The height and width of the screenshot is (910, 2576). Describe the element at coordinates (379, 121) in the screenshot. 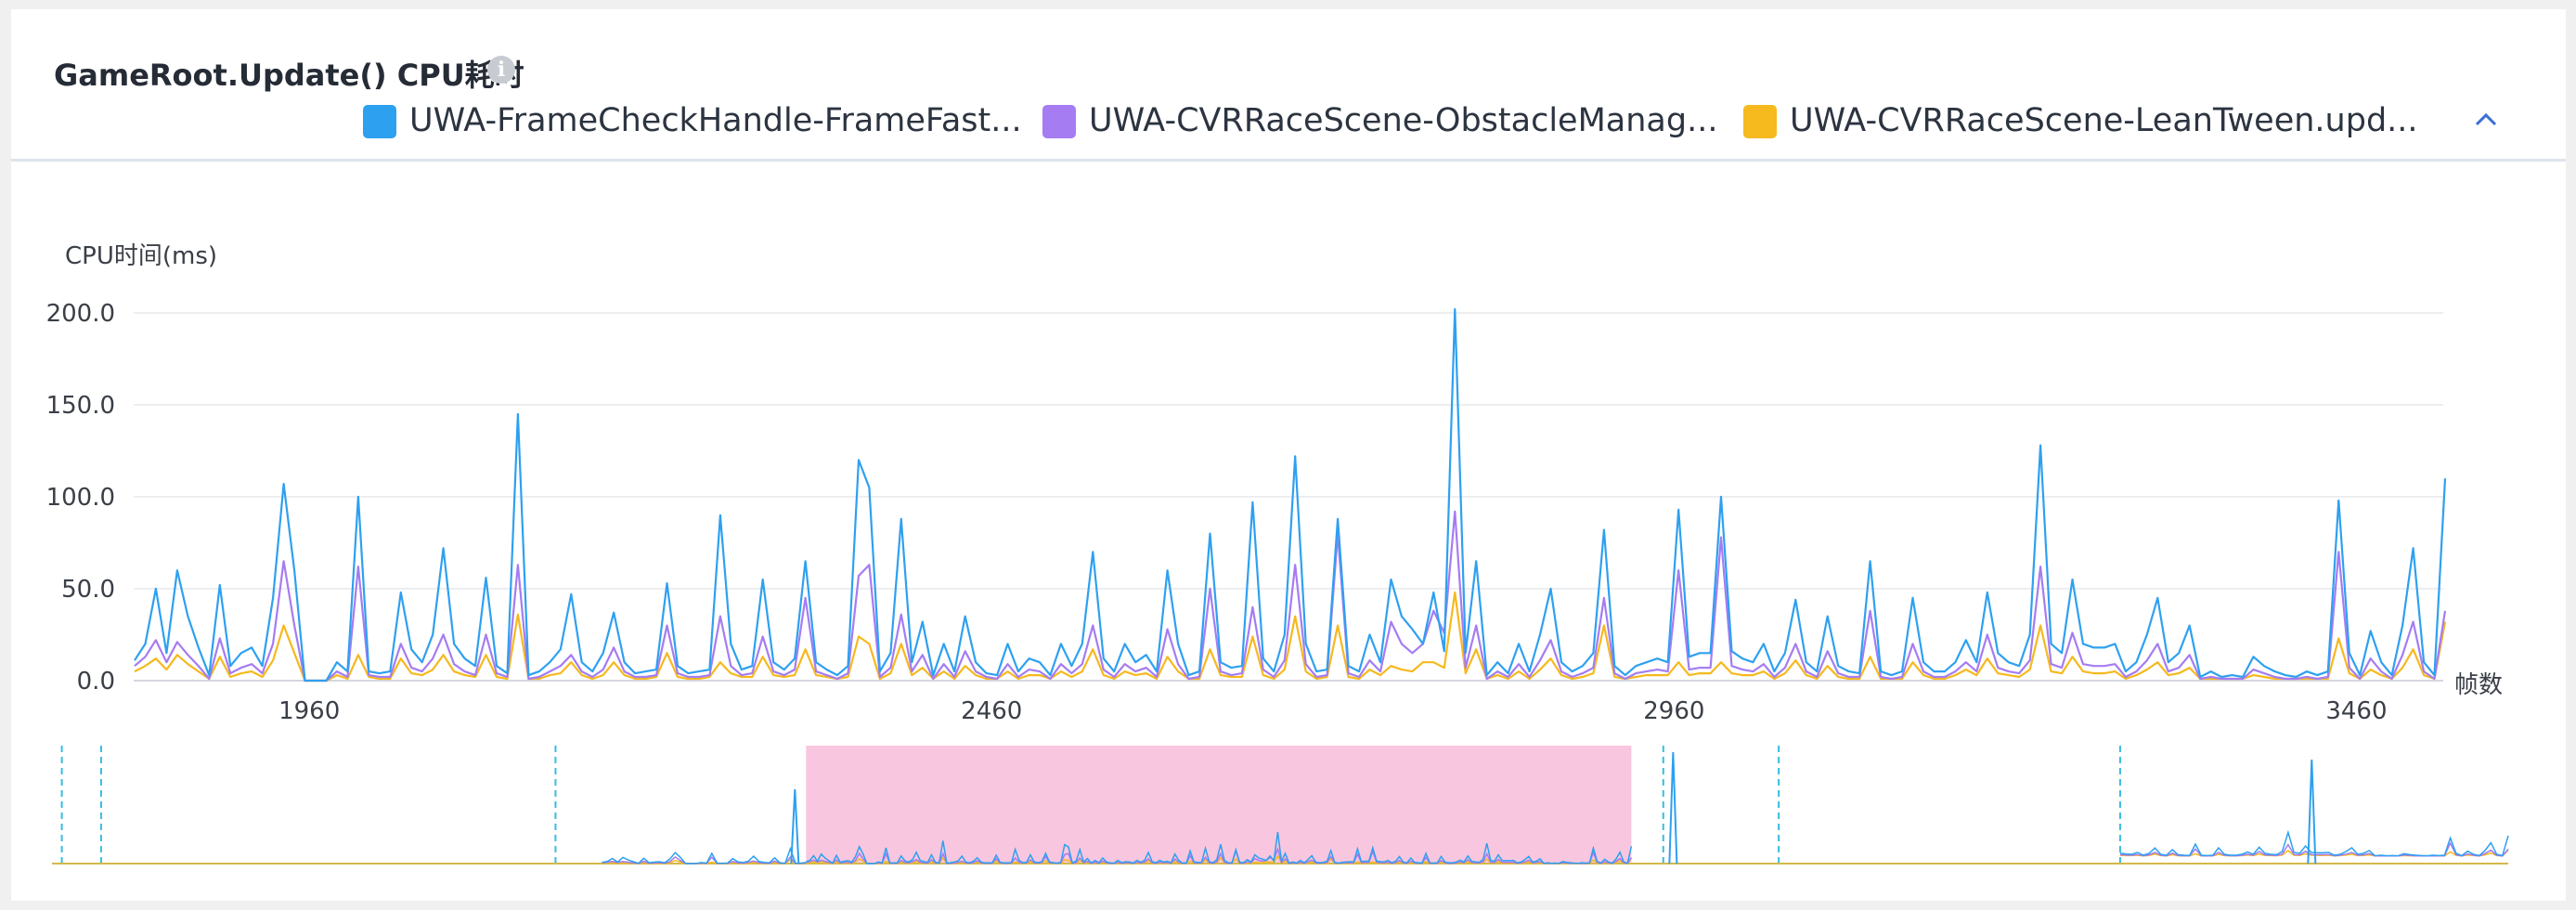

I see `legend-swatch-blue` at that location.